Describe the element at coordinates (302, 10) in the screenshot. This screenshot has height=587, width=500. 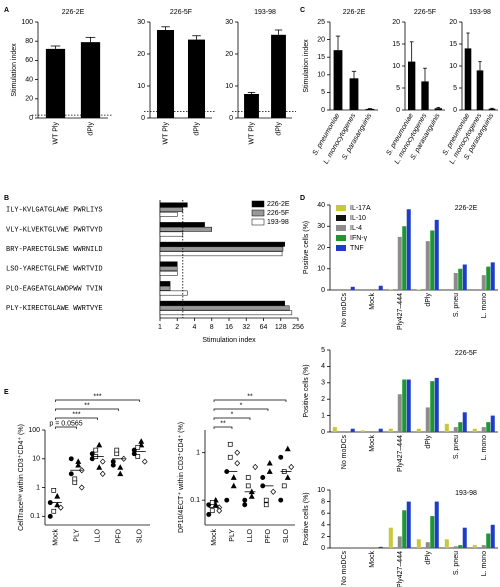
I see `panel-label: C` at that location.